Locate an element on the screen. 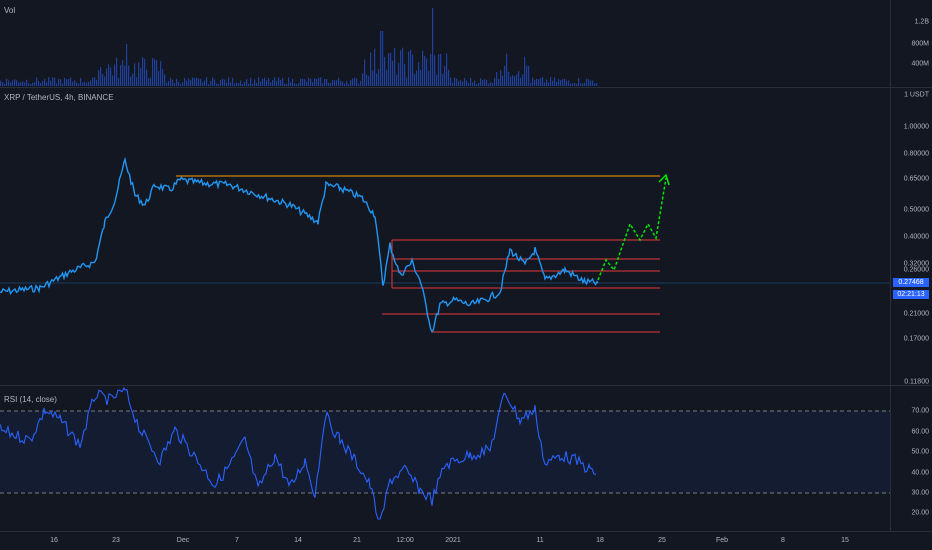 Image resolution: width=932 pixels, height=550 pixels. time-axis-label: 14 is located at coordinates (298, 540).